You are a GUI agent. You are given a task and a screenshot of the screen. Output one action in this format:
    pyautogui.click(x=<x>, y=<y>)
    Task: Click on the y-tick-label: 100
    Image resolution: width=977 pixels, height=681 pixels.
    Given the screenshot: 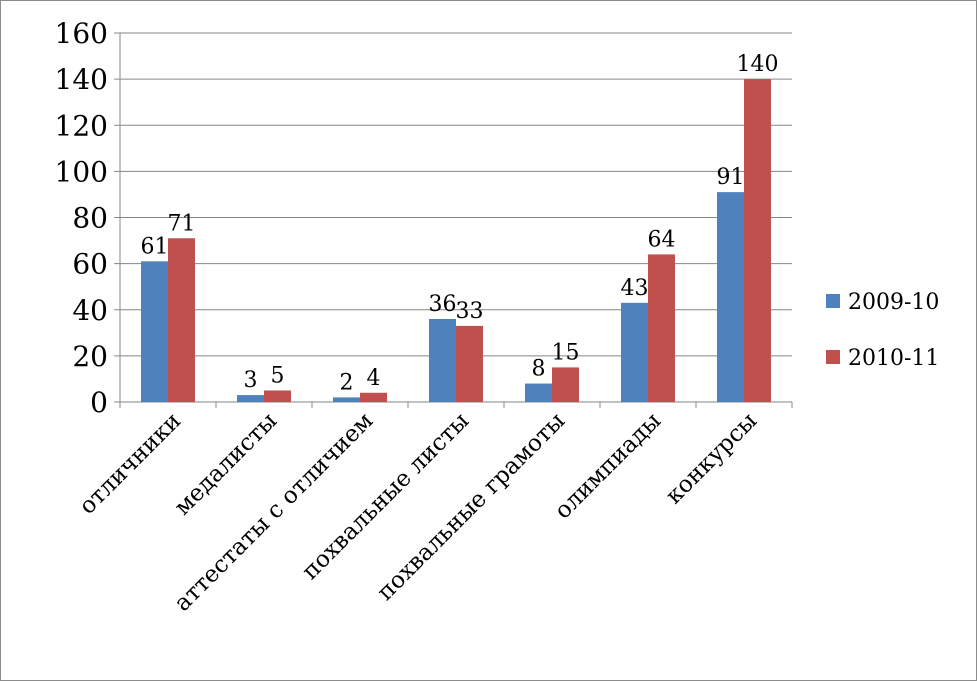 What is the action you would take?
    pyautogui.click(x=81, y=171)
    